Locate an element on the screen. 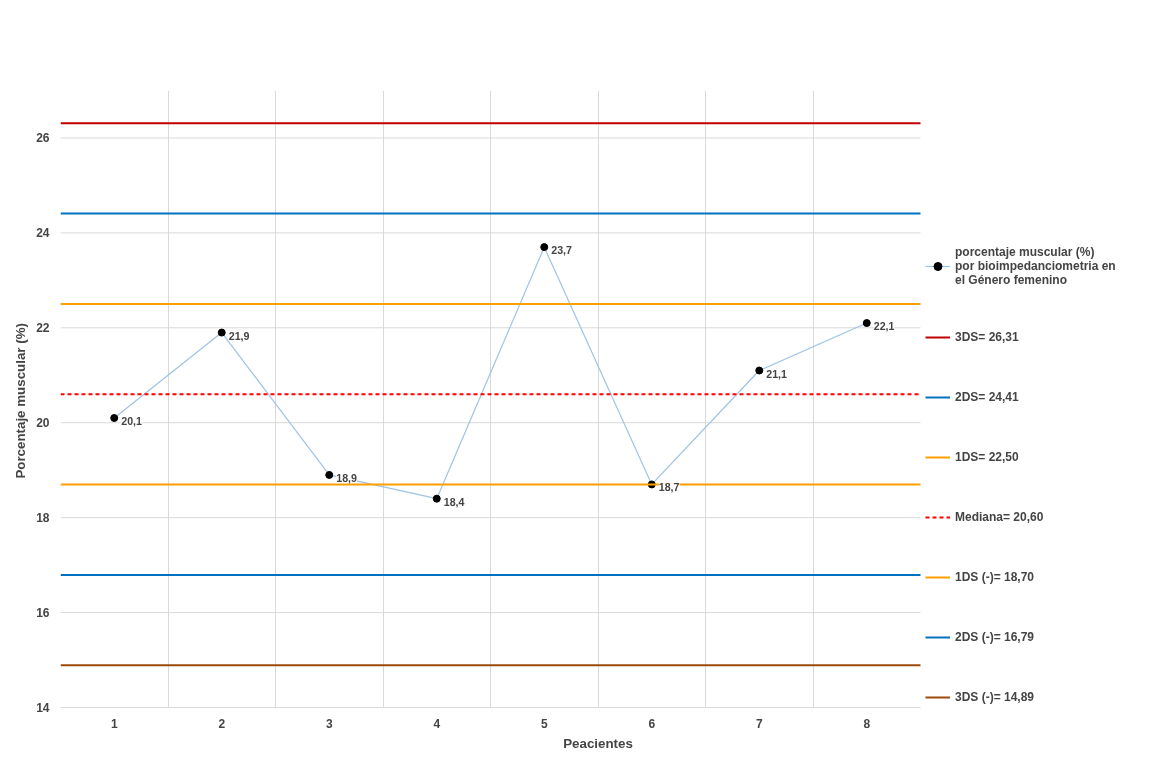 The width and height of the screenshot is (1171, 783). data-label: 22,1 is located at coordinates (884, 326).